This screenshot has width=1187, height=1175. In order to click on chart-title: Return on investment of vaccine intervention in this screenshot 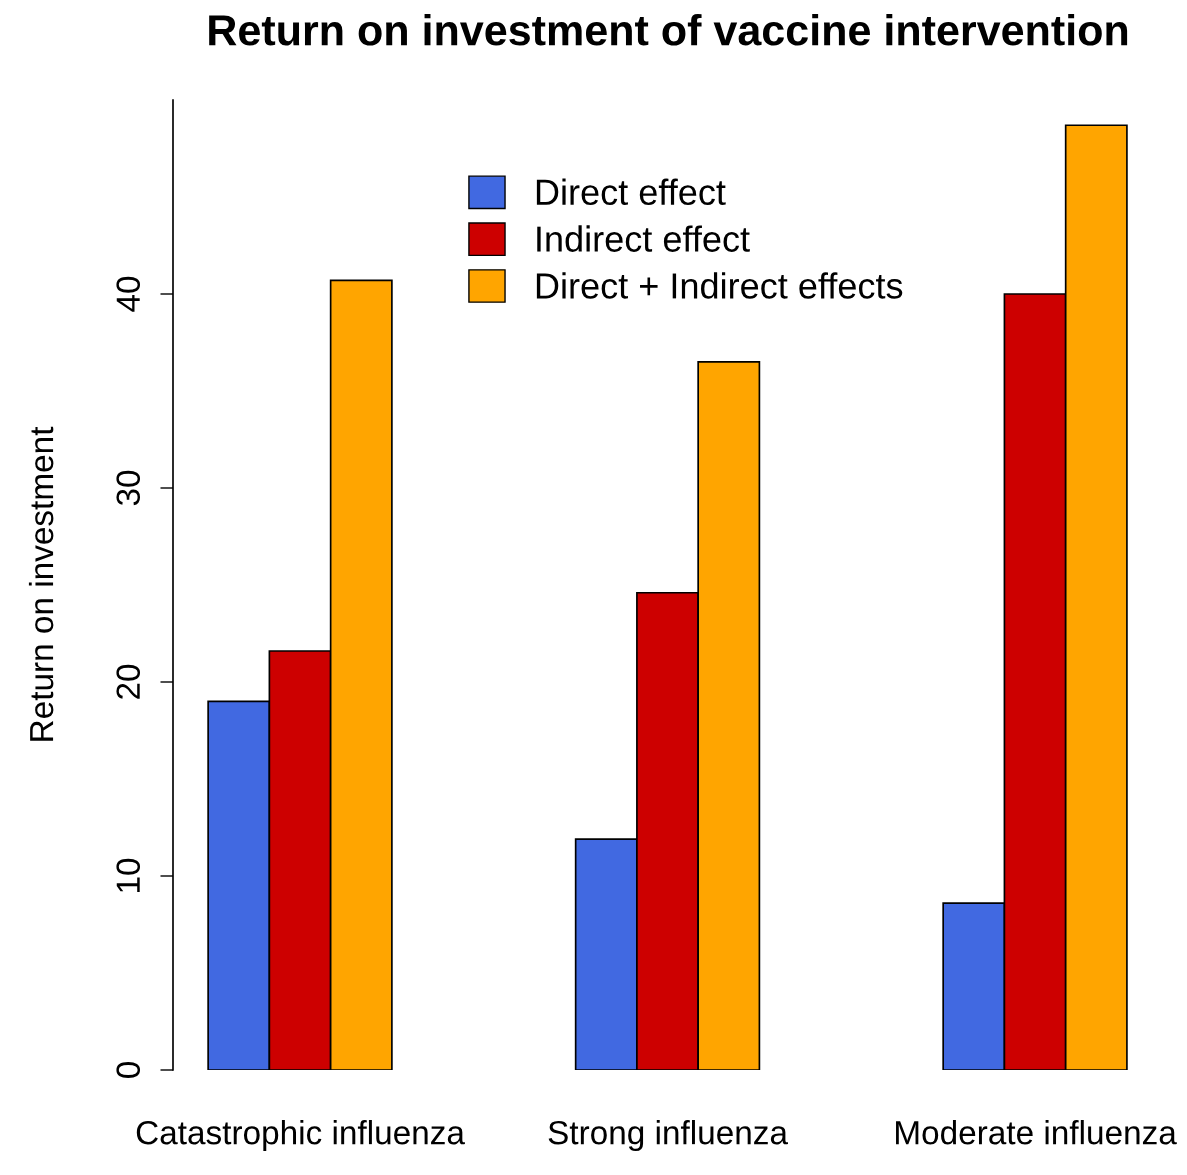, I will do `click(668, 29)`.